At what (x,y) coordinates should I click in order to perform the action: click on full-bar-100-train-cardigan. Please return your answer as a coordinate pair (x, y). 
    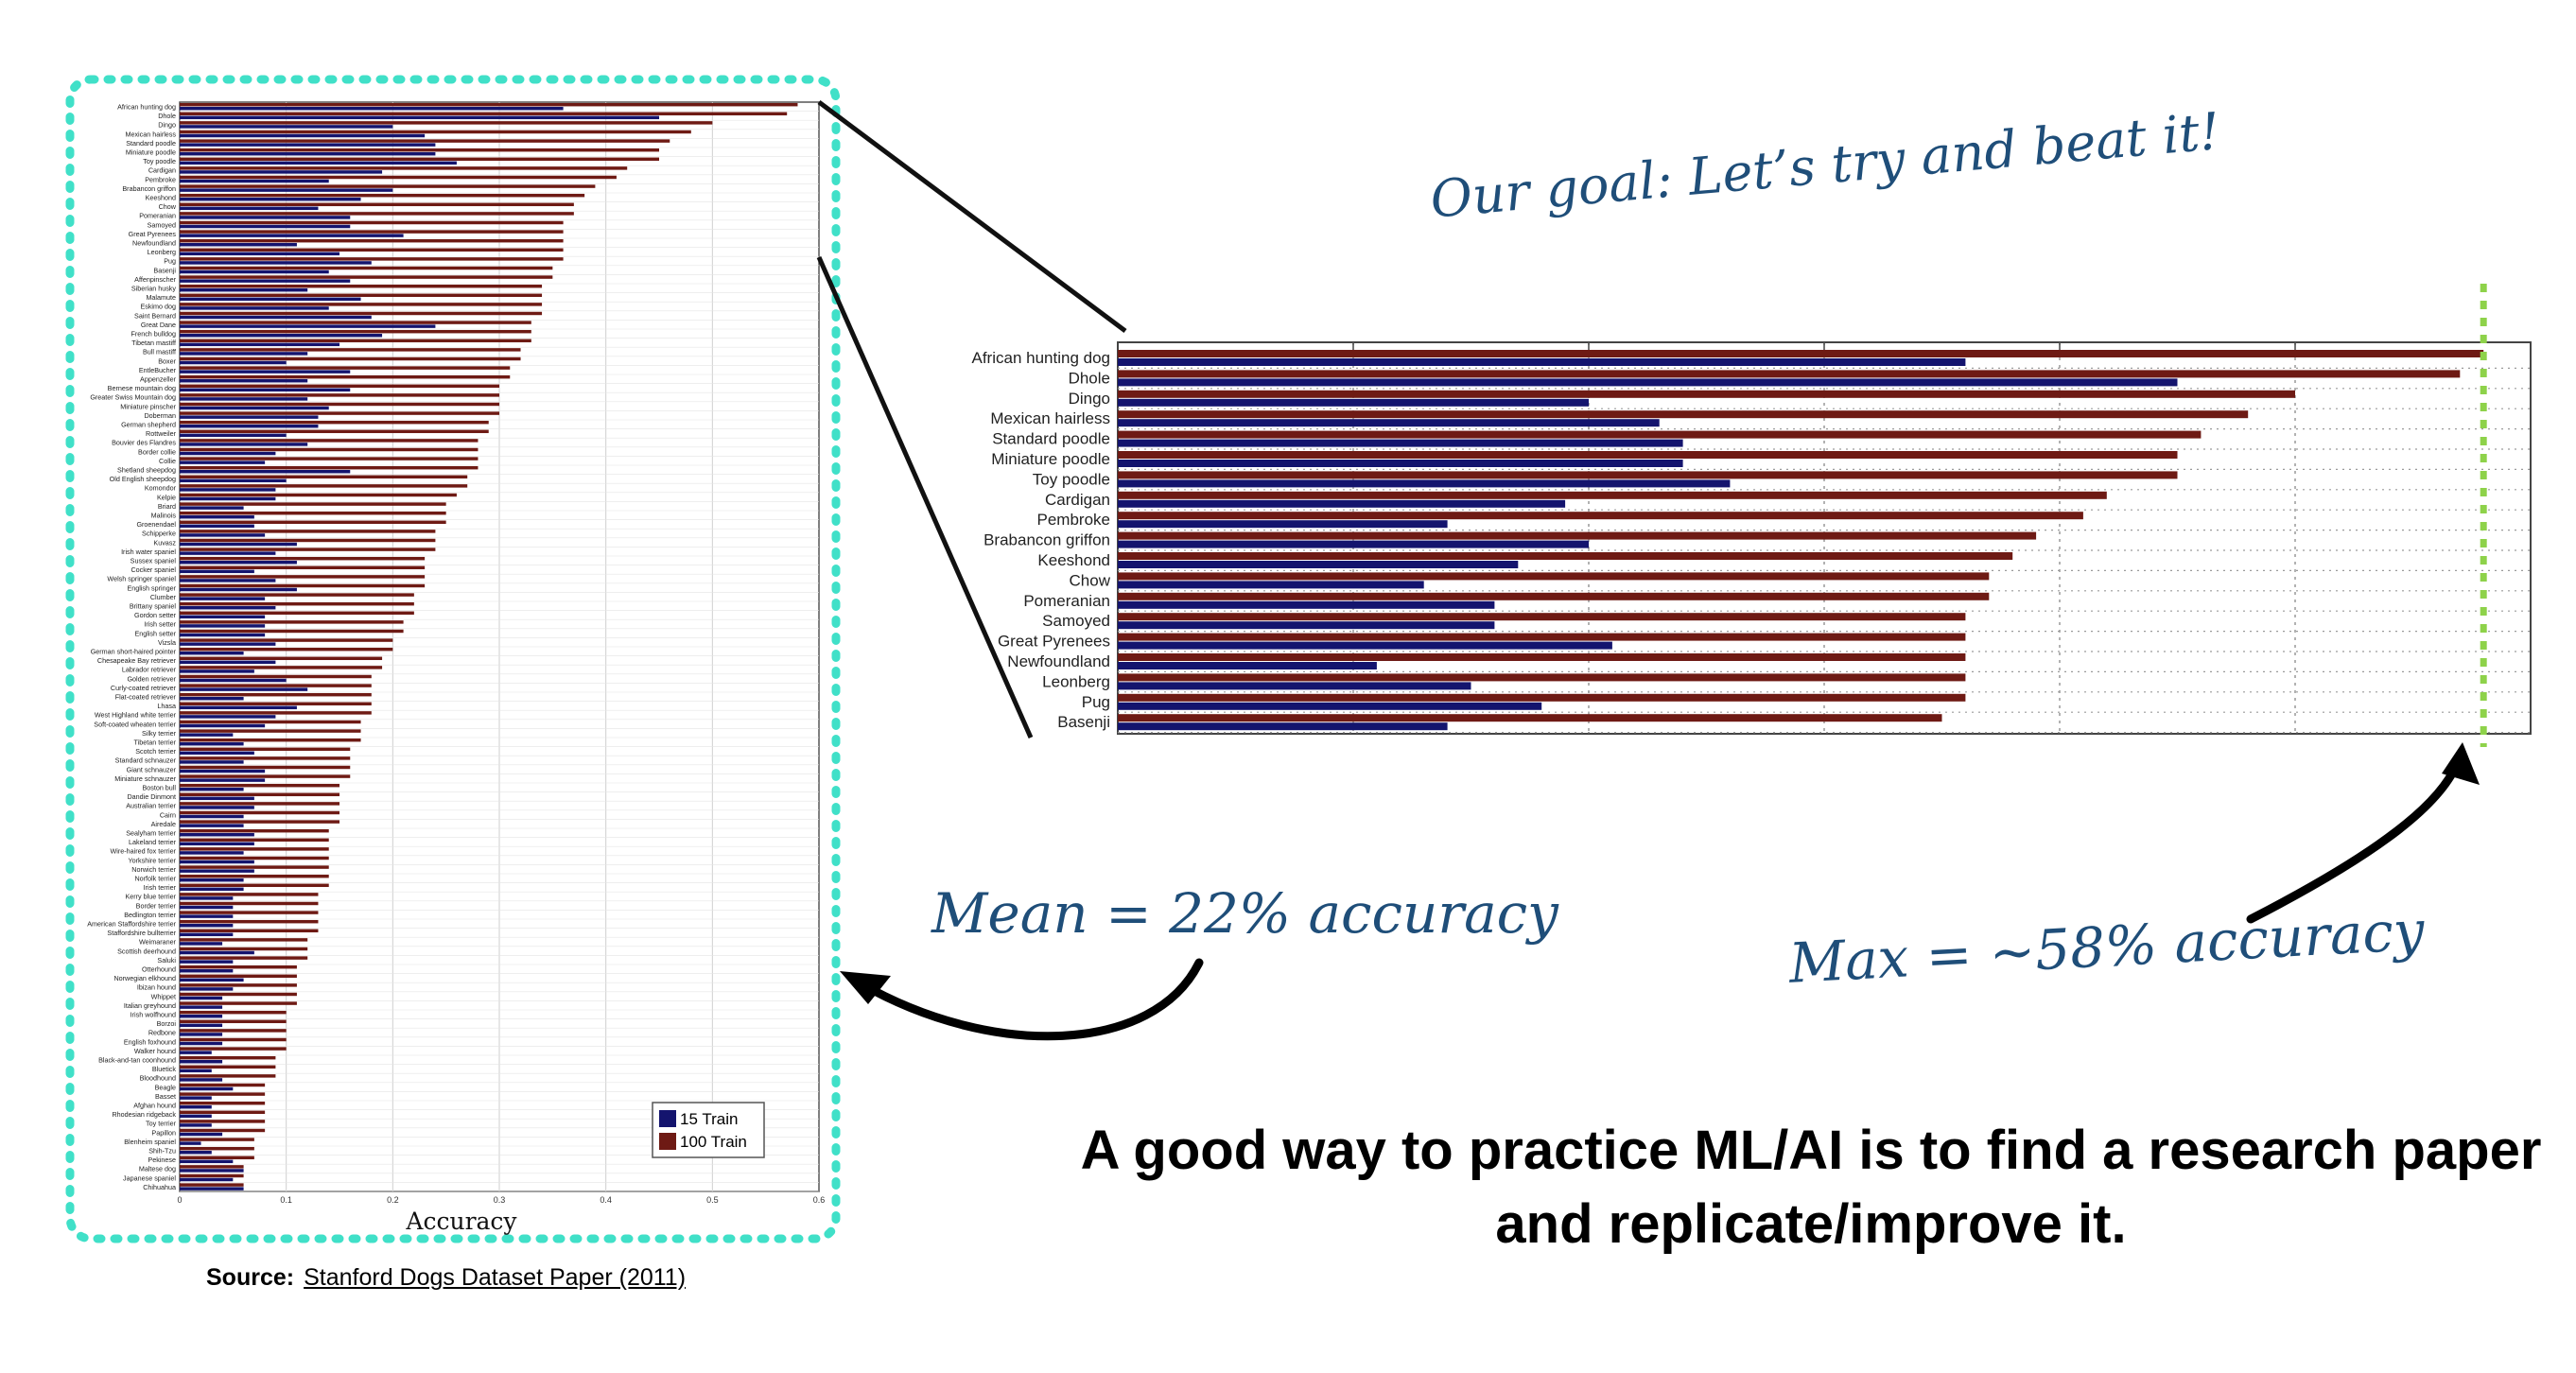
    Looking at the image, I should click on (404, 168).